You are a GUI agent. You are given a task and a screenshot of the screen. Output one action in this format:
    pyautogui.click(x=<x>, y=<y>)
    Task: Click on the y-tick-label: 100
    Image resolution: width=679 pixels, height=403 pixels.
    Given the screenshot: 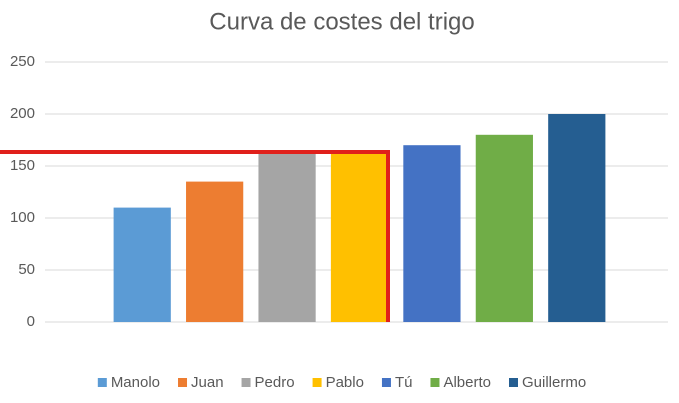 What is the action you would take?
    pyautogui.click(x=22, y=217)
    